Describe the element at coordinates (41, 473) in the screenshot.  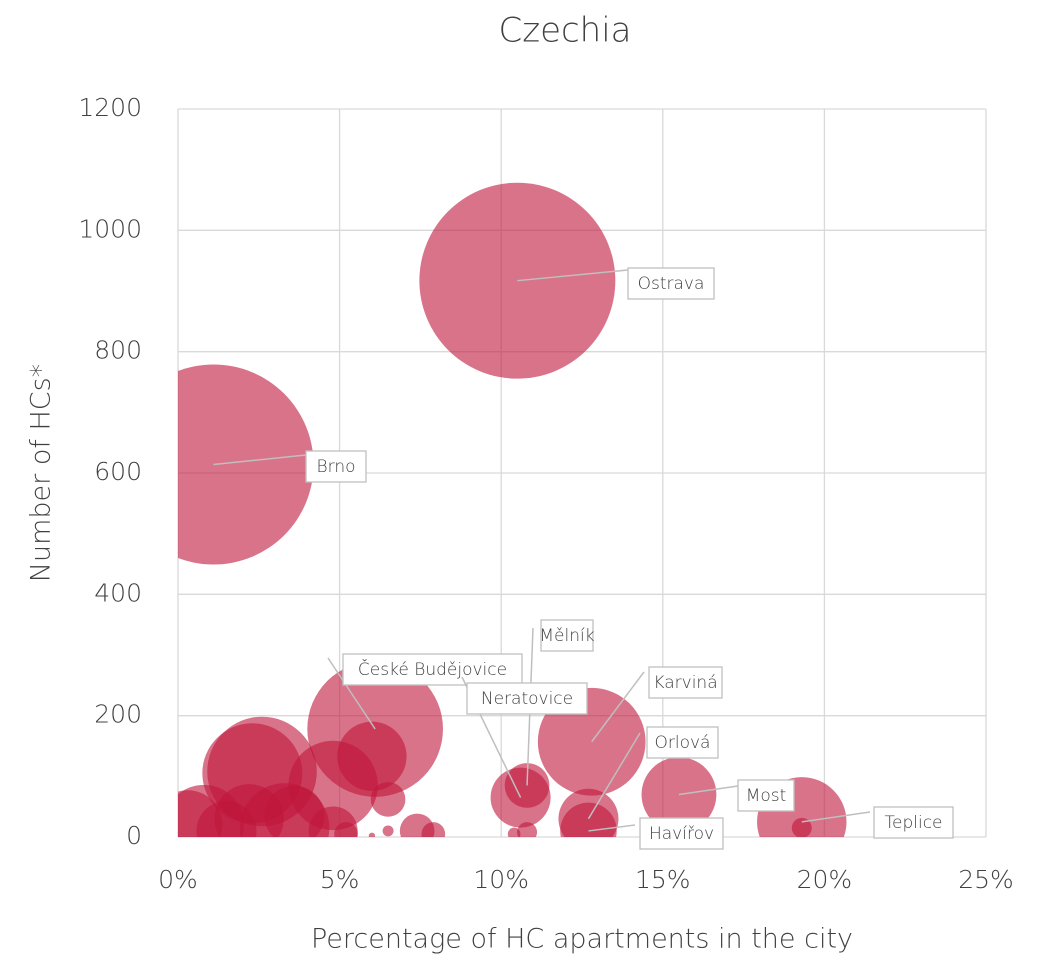
I see `y-axis-title: Number of HCs*` at that location.